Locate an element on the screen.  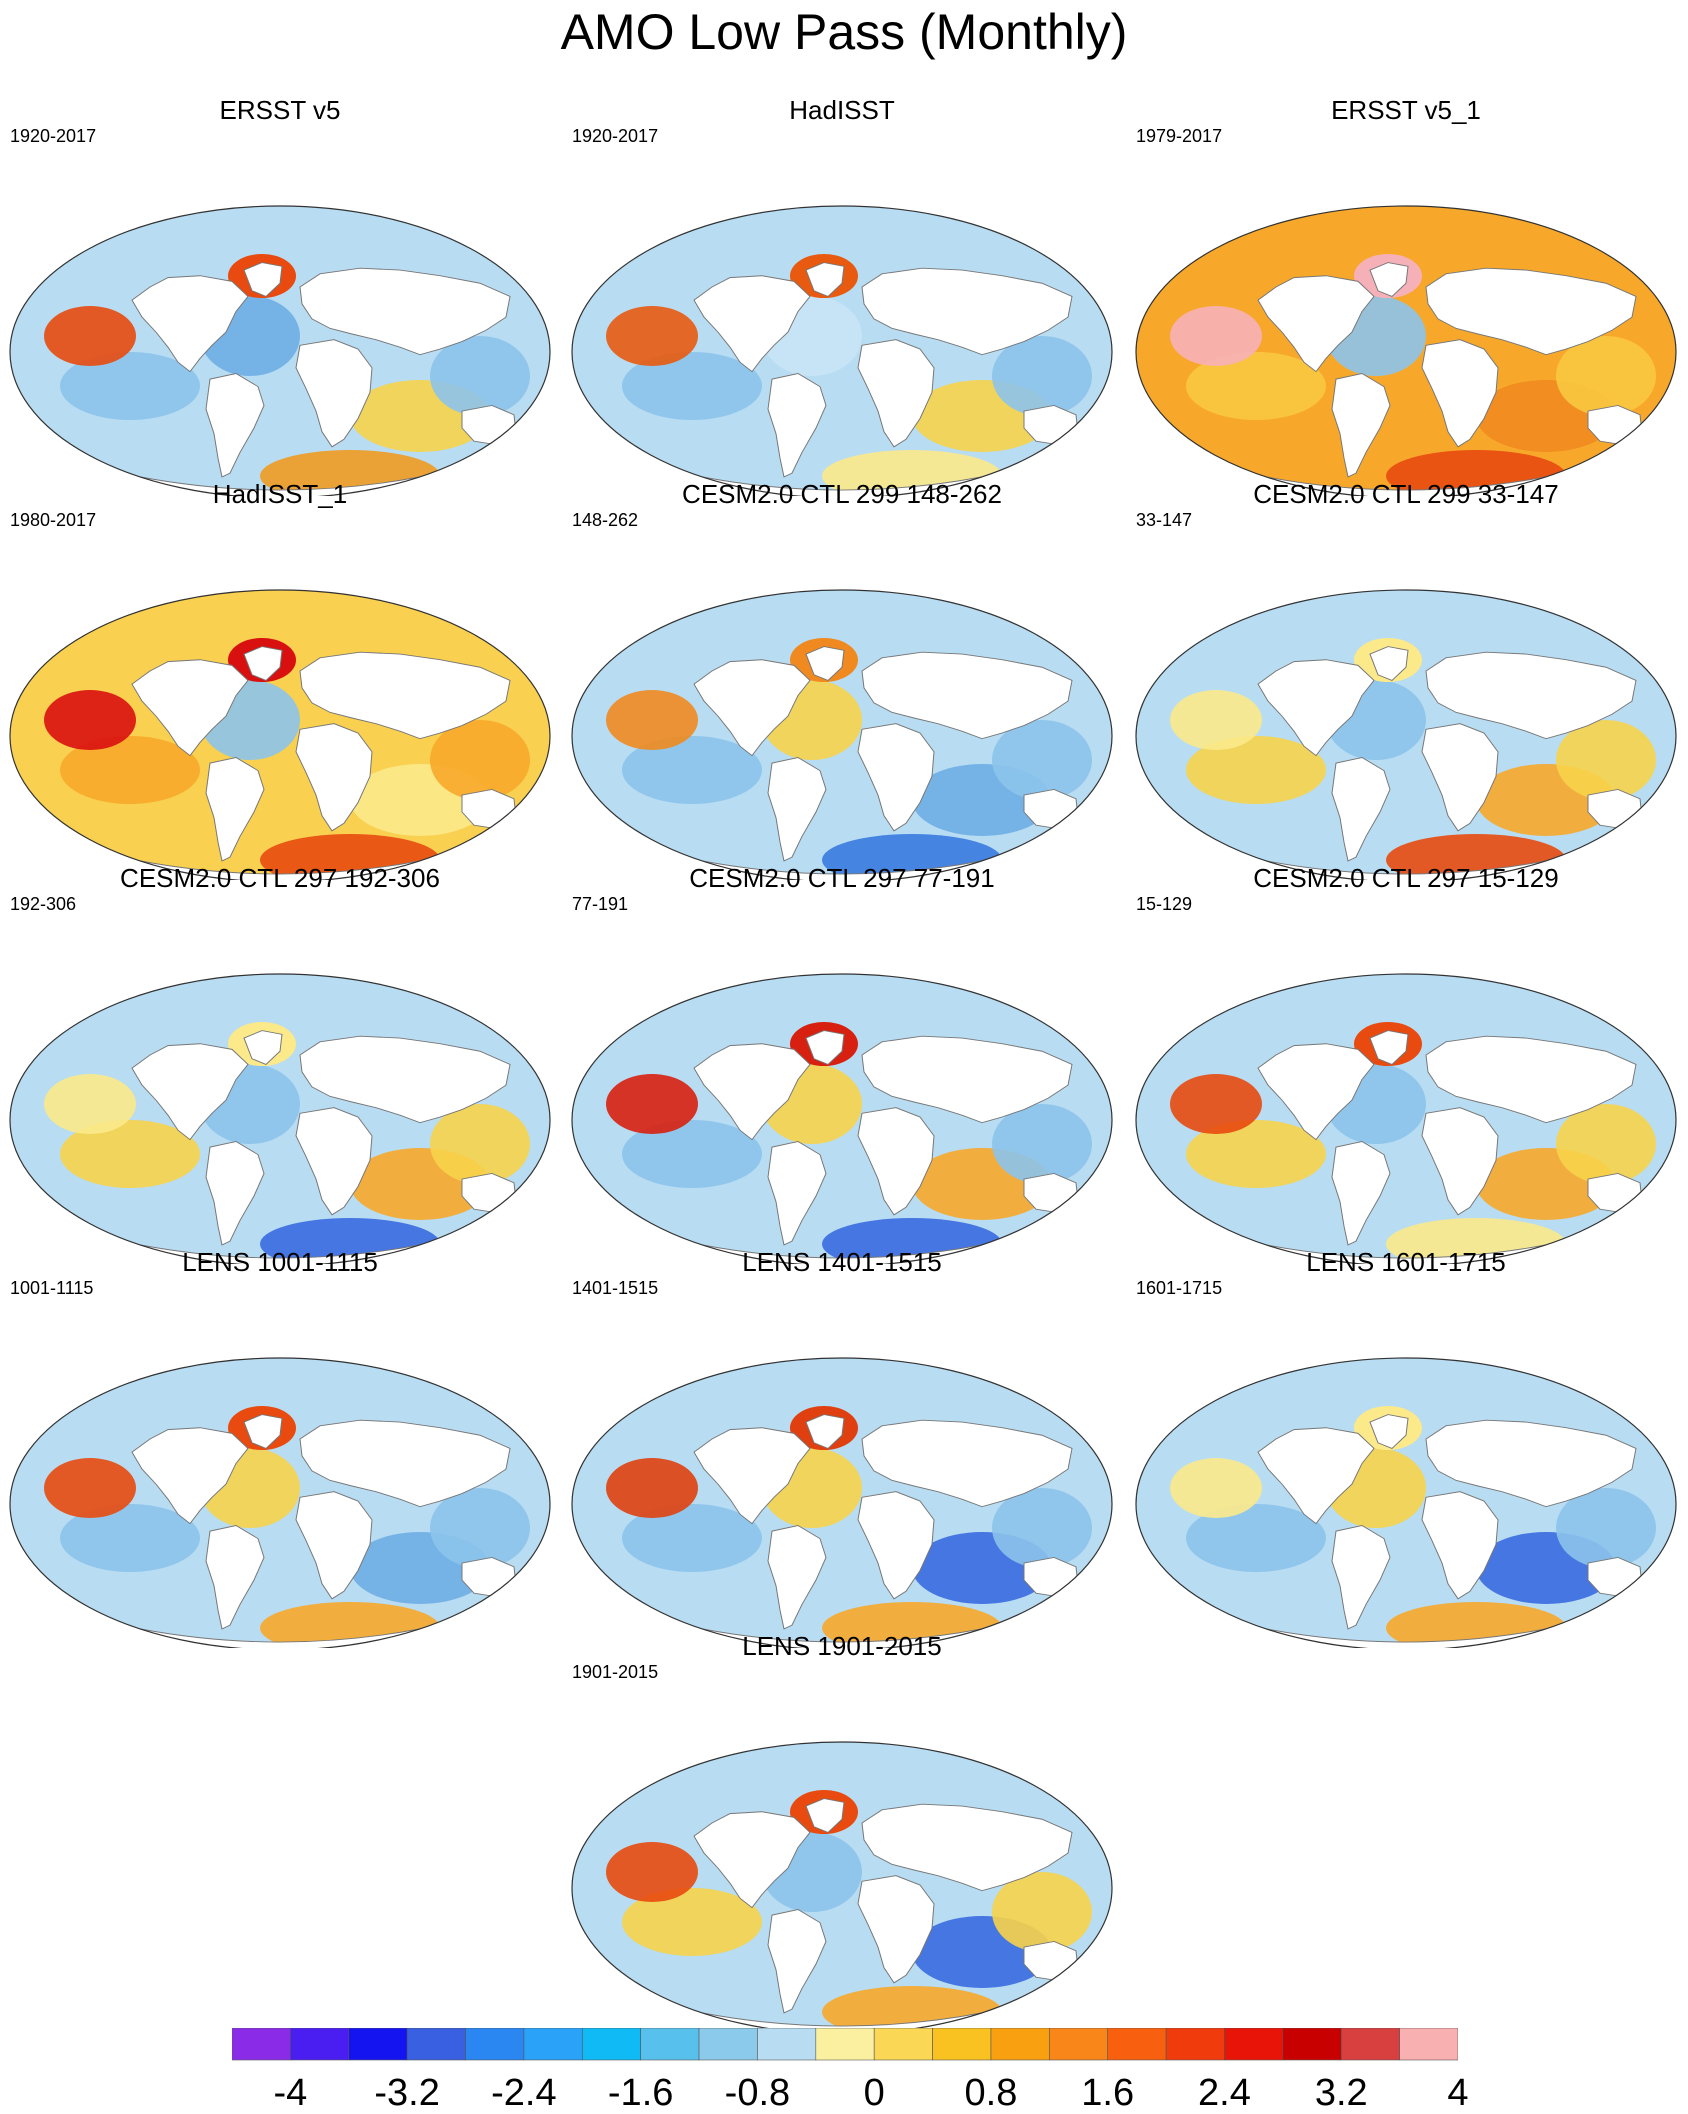
panel-year-range: 192-306 is located at coordinates (43, 904).